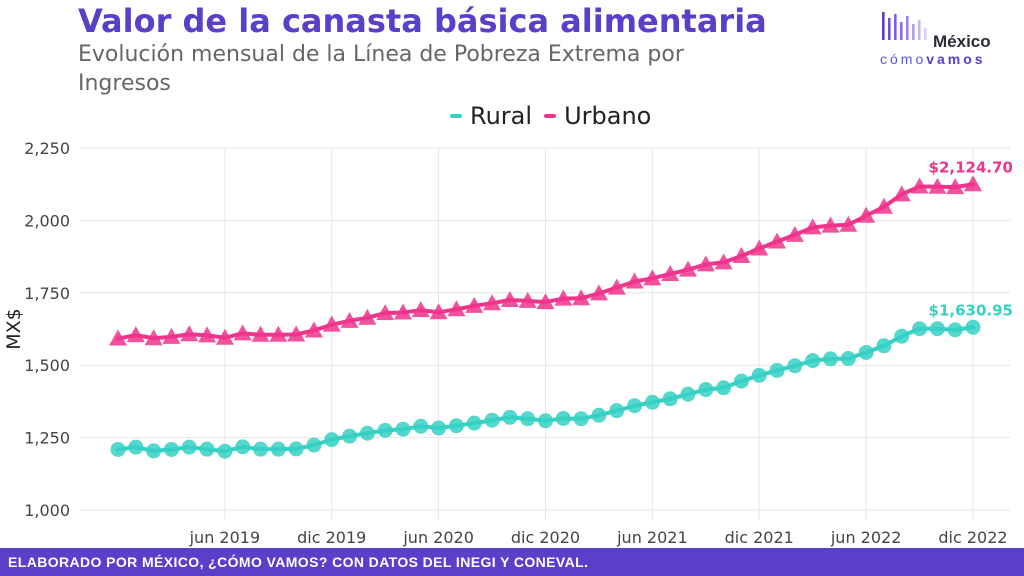 The width and height of the screenshot is (1024, 576). I want to click on legend-swatch-urbano, so click(550, 116).